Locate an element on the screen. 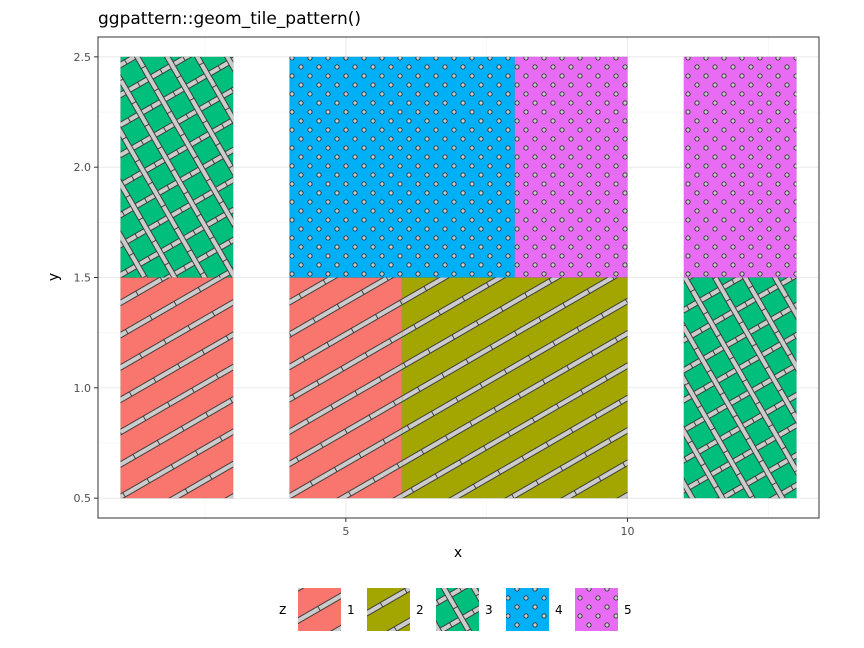  legend-label-5: 5 is located at coordinates (628, 610).